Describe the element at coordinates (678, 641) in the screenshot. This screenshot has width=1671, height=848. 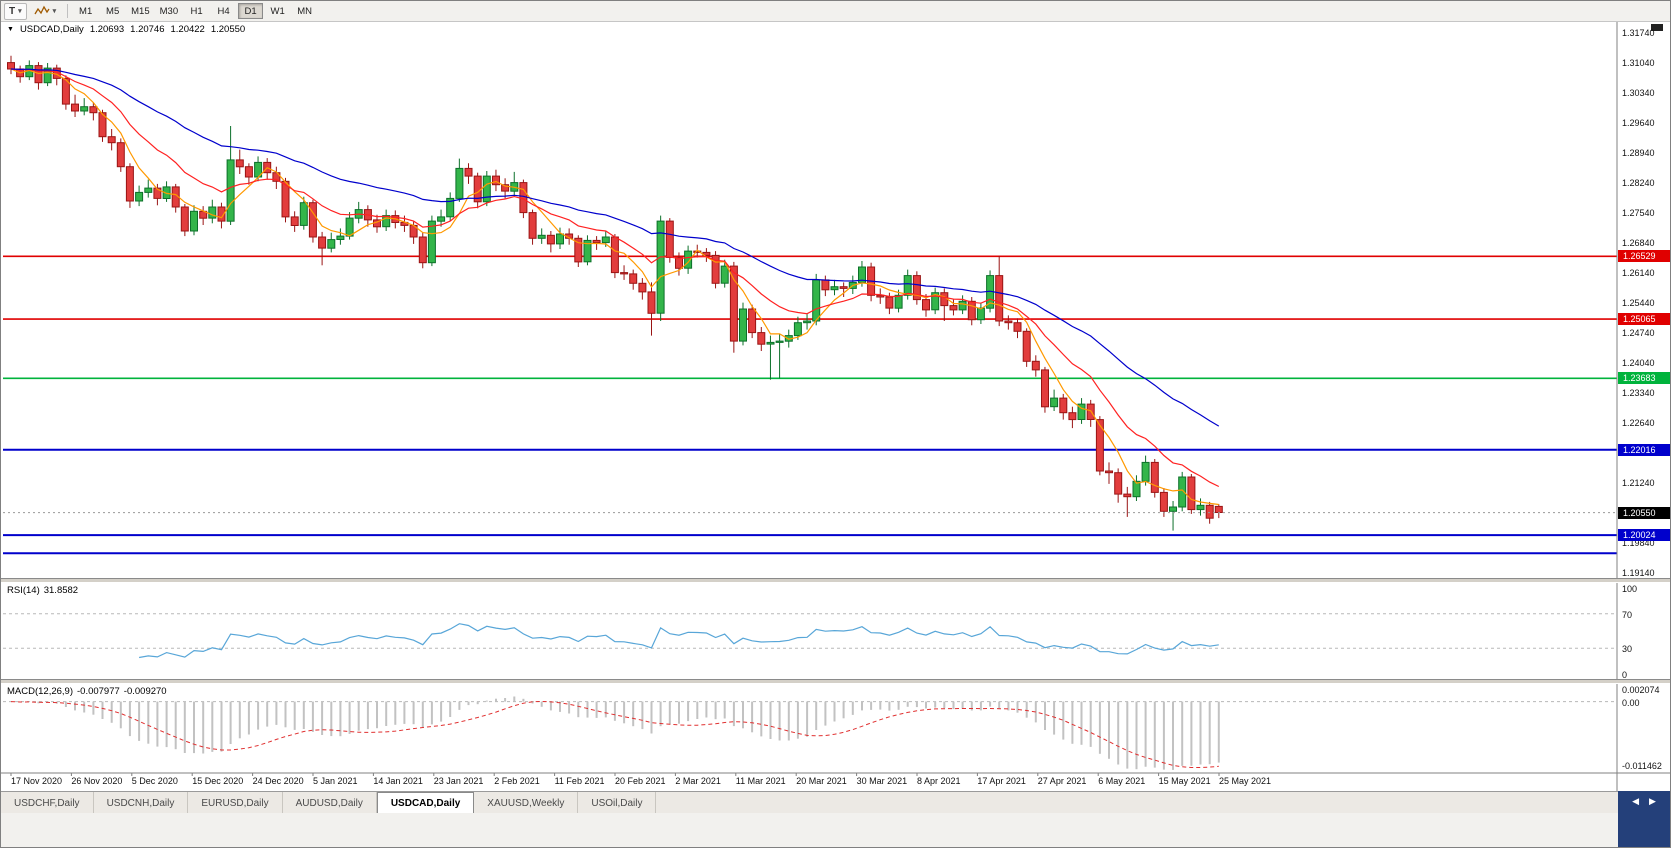
I see `rsi-line` at that location.